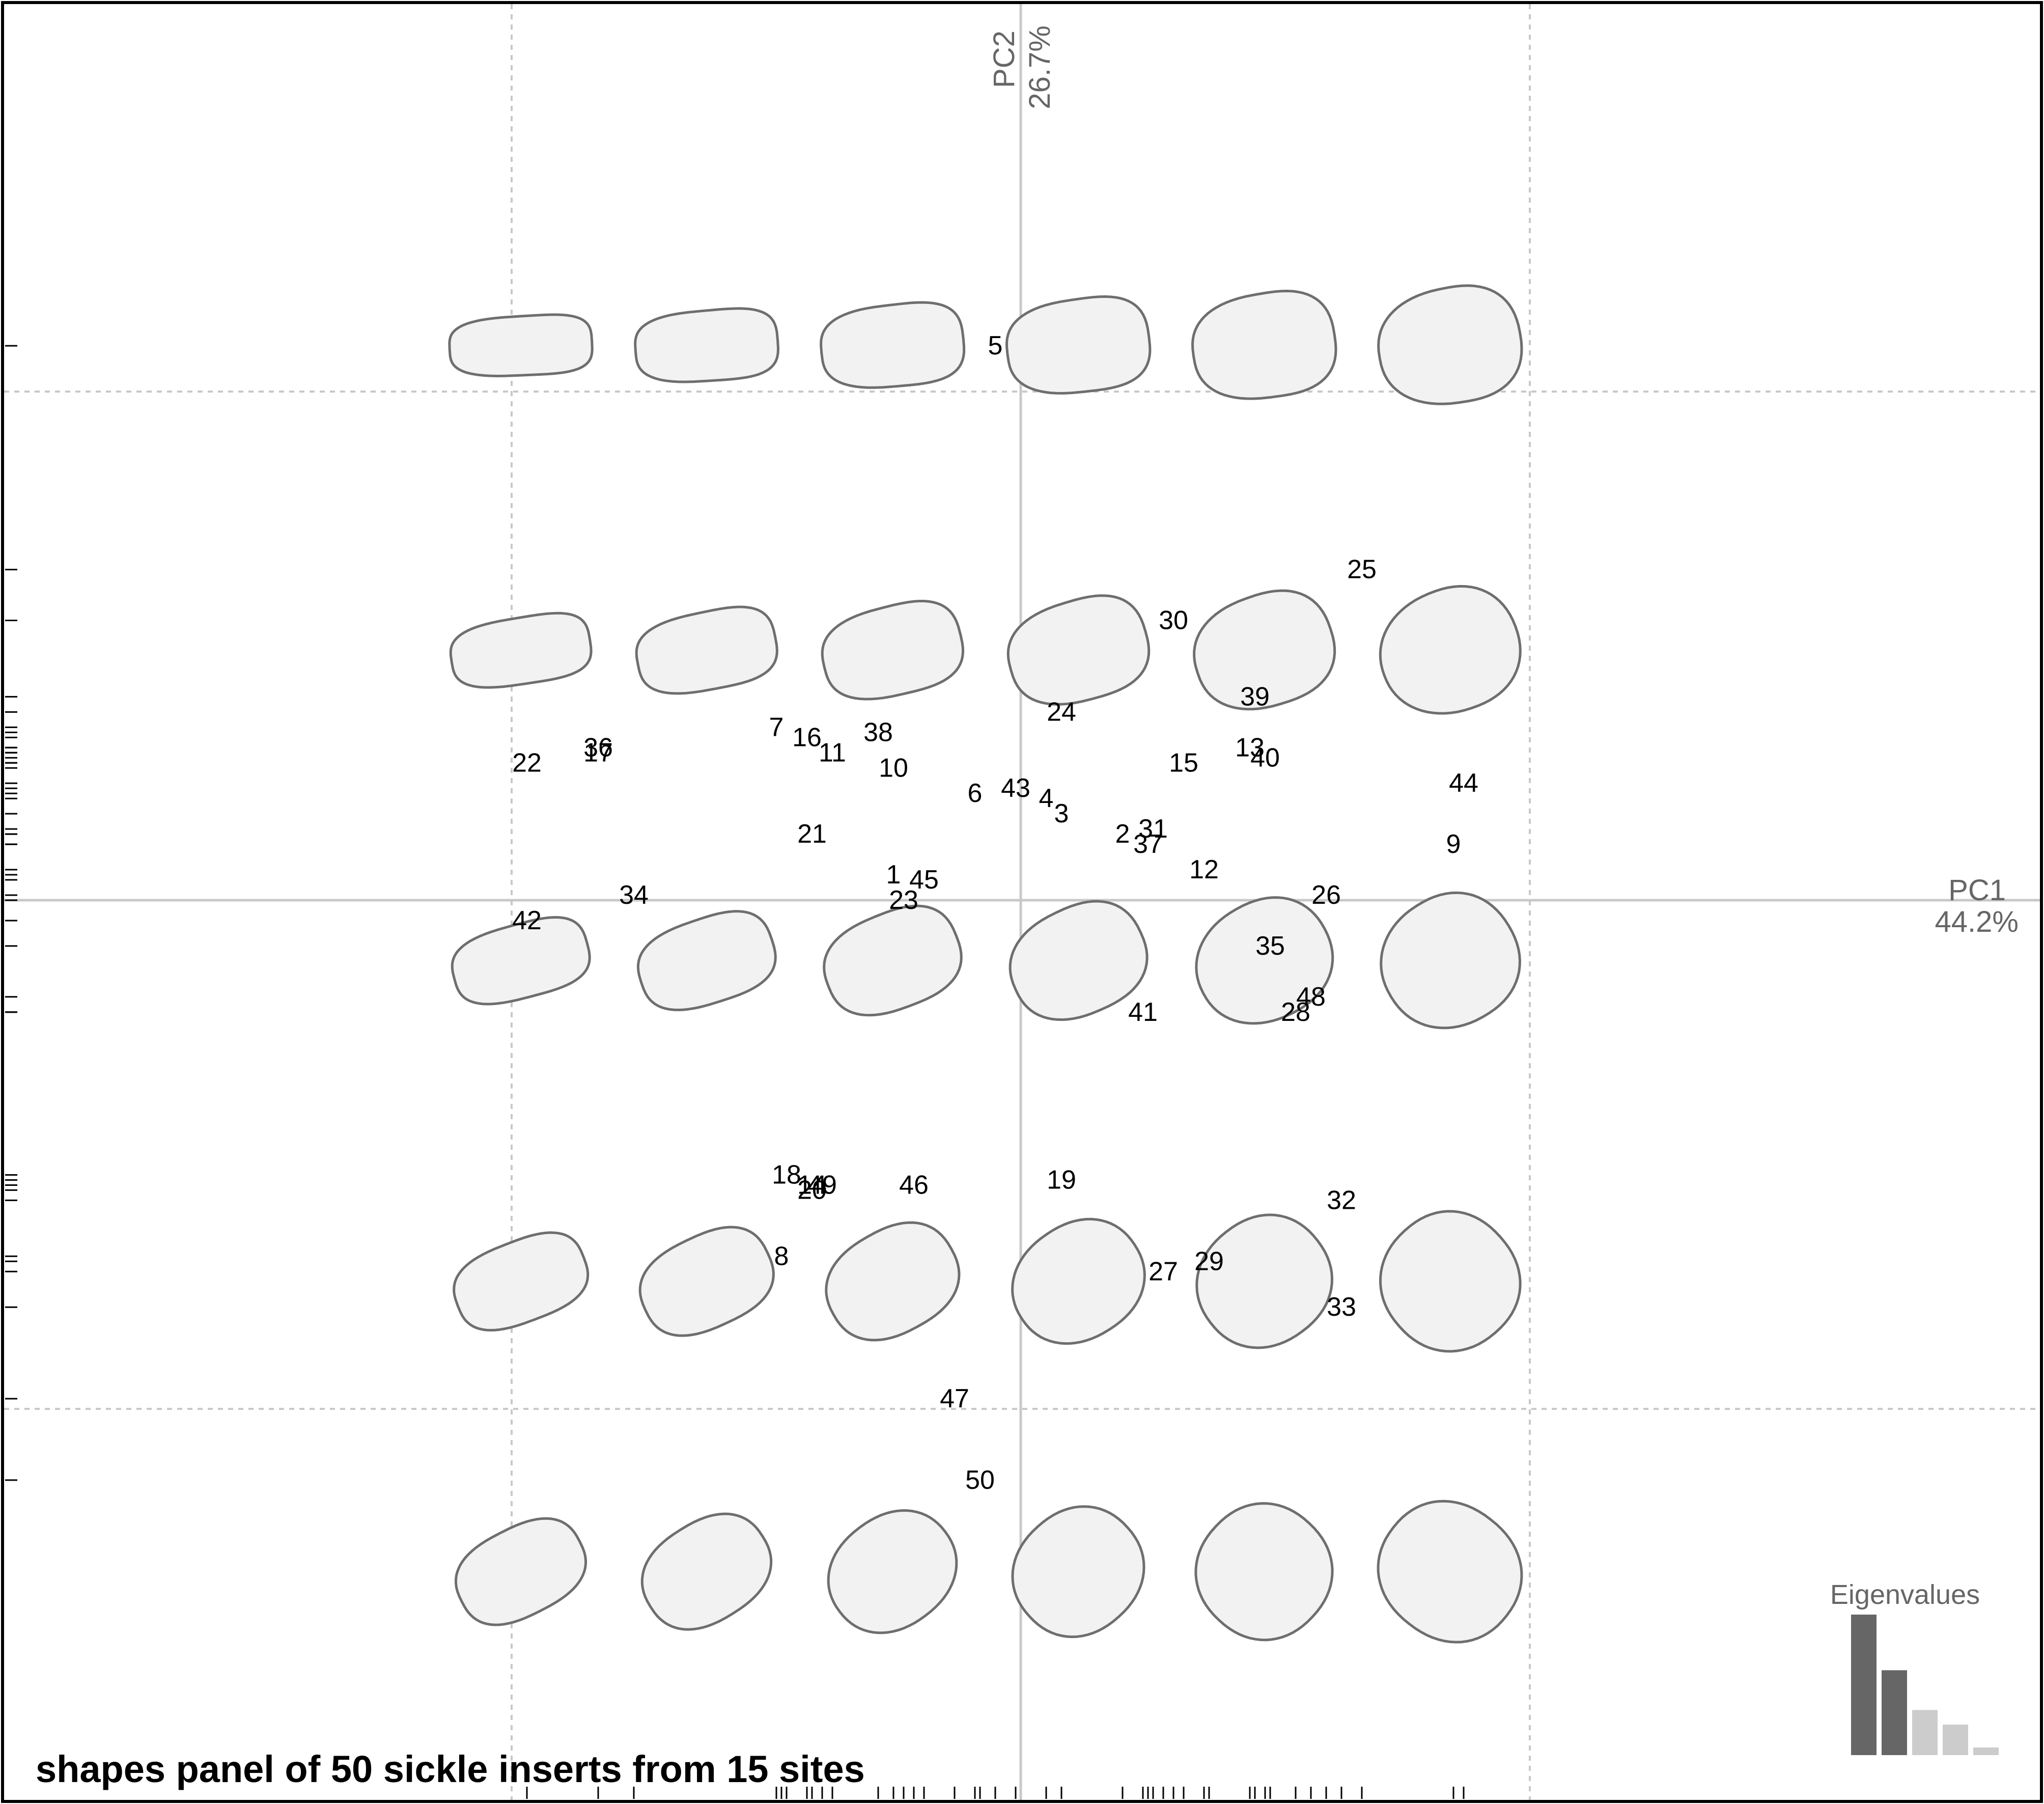 This screenshot has height=1804, width=2044. I want to click on point-label-1: 1, so click(893, 875).